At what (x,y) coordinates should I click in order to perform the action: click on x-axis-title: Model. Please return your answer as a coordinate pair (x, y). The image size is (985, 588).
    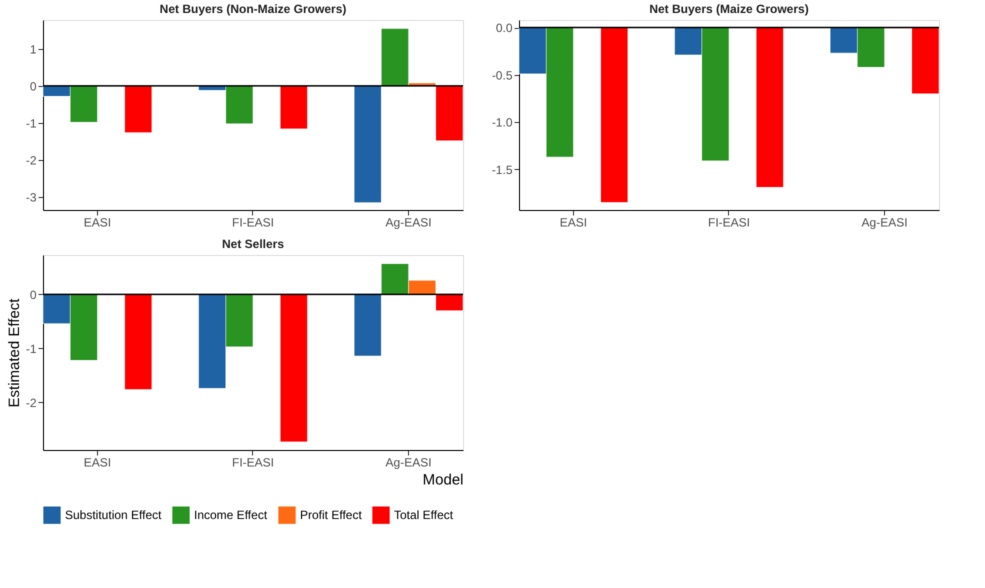
    Looking at the image, I should click on (443, 480).